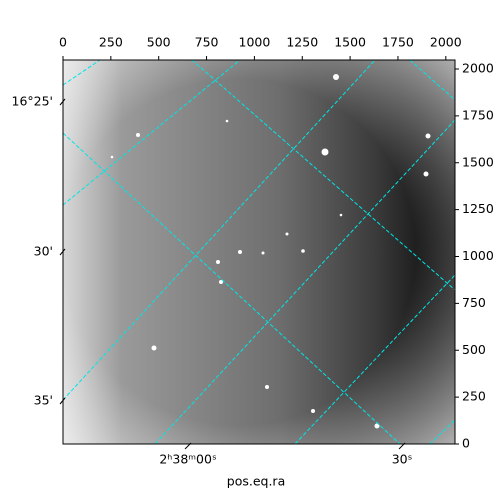 Image resolution: width=500 pixels, height=500 pixels. What do you see at coordinates (111, 42) in the screenshot?
I see `x-tick-label: 250` at bounding box center [111, 42].